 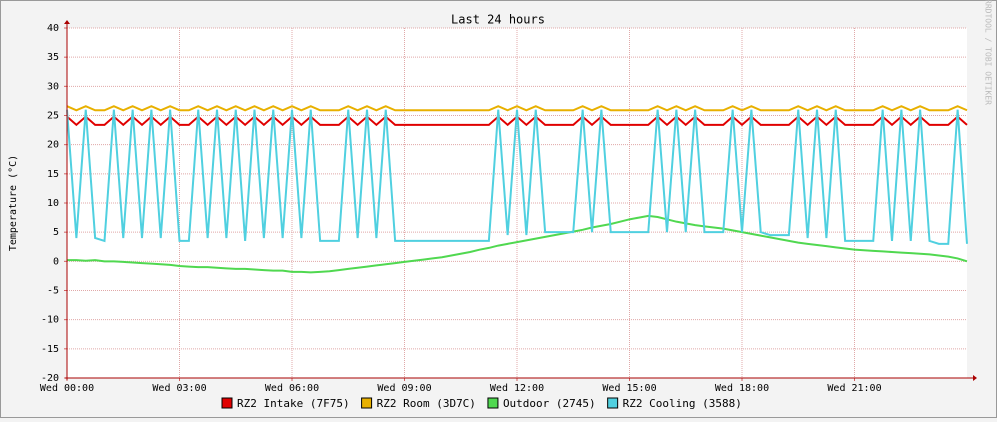 What do you see at coordinates (50, 378) in the screenshot?
I see `y-tick-label: -20` at bounding box center [50, 378].